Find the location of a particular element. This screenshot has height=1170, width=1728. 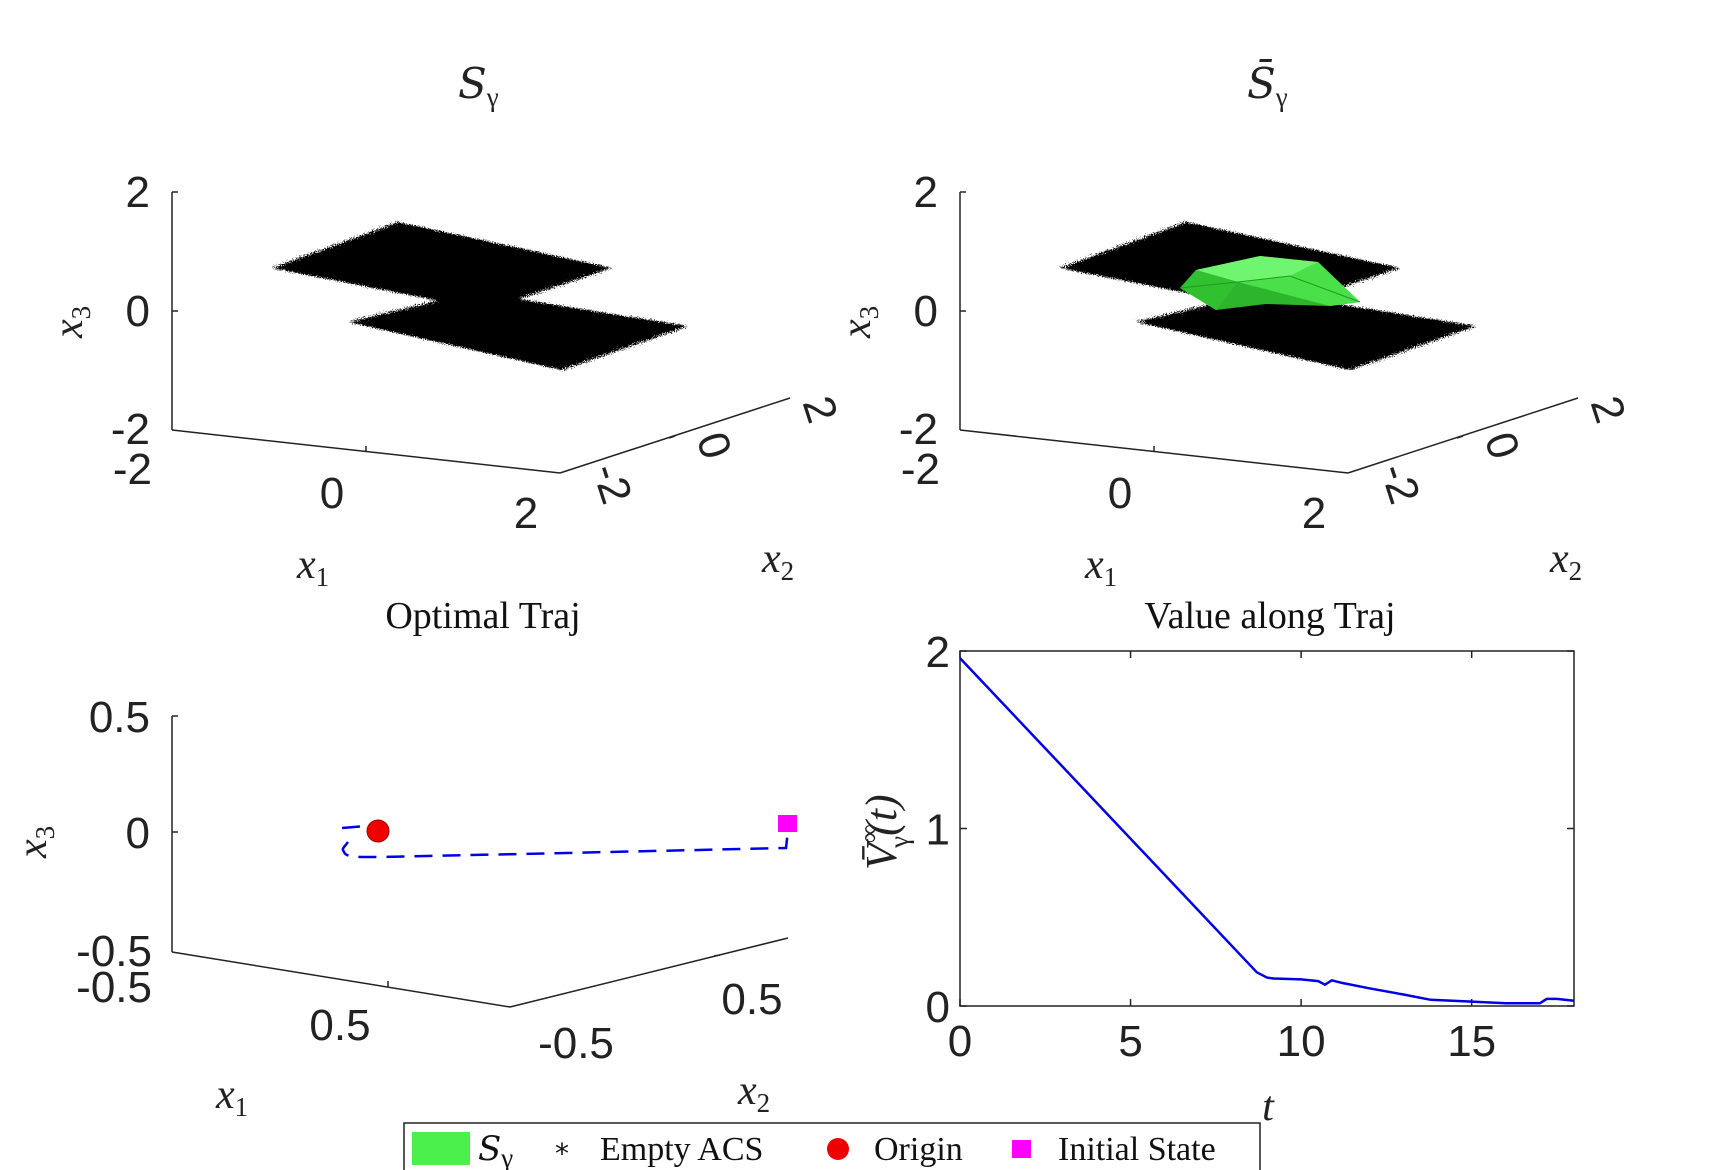

plot-frame is located at coordinates (1267, 828).